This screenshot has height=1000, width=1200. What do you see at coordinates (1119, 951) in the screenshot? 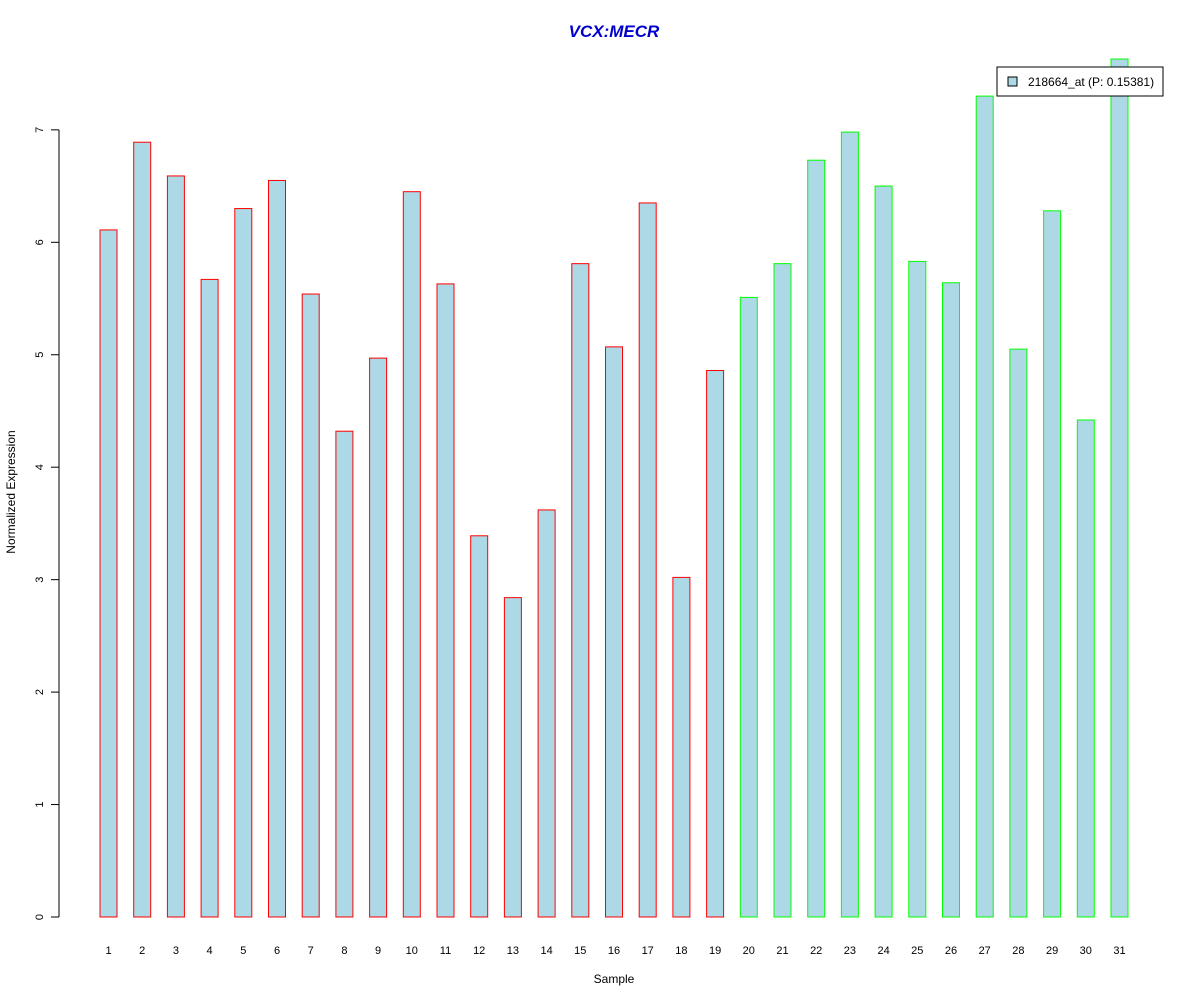
I see `x-tick-label: 31` at bounding box center [1119, 951].